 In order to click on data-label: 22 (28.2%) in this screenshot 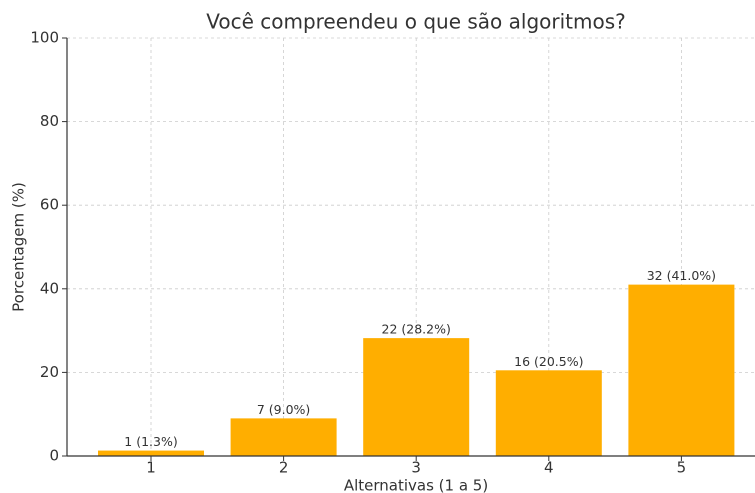, I will do `click(416, 329)`.